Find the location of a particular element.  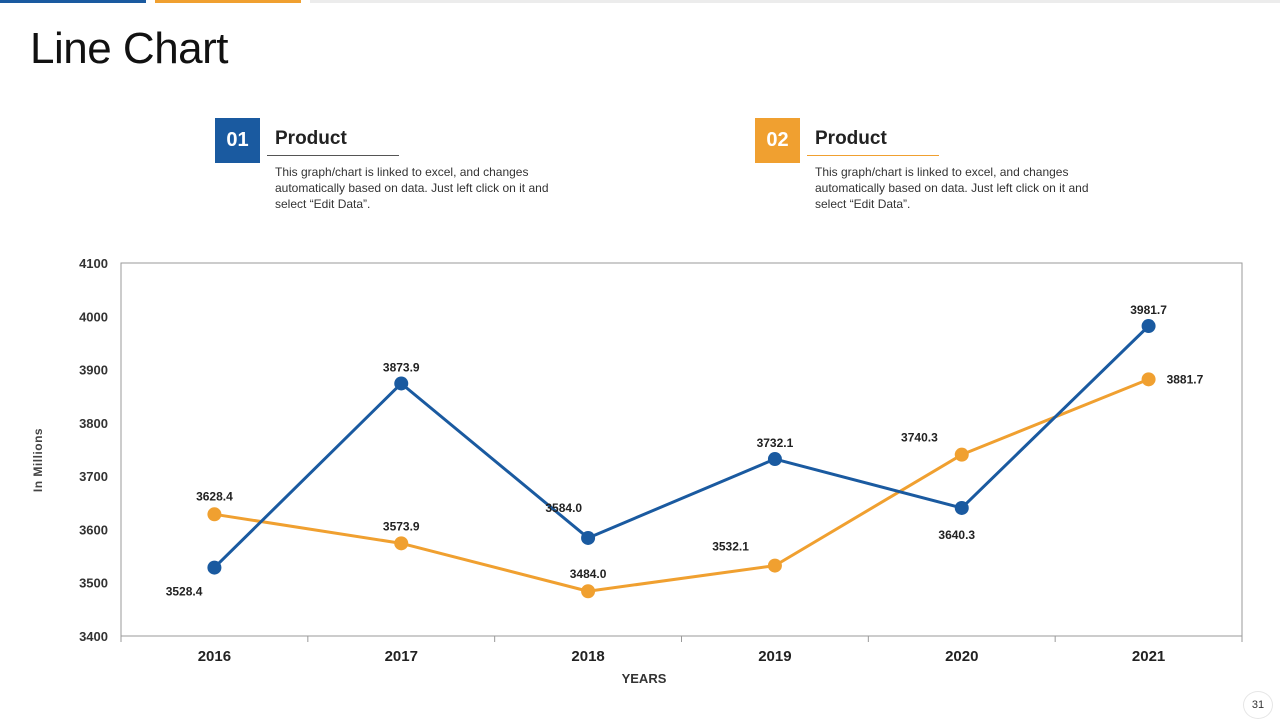

card-number-badge: 02 is located at coordinates (777, 140).